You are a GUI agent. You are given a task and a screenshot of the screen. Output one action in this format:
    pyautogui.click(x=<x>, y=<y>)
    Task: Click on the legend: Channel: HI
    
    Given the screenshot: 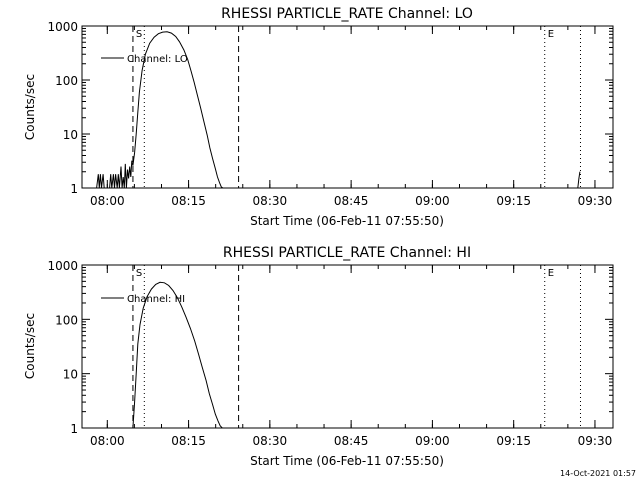 What is the action you would take?
    pyautogui.click(x=143, y=299)
    